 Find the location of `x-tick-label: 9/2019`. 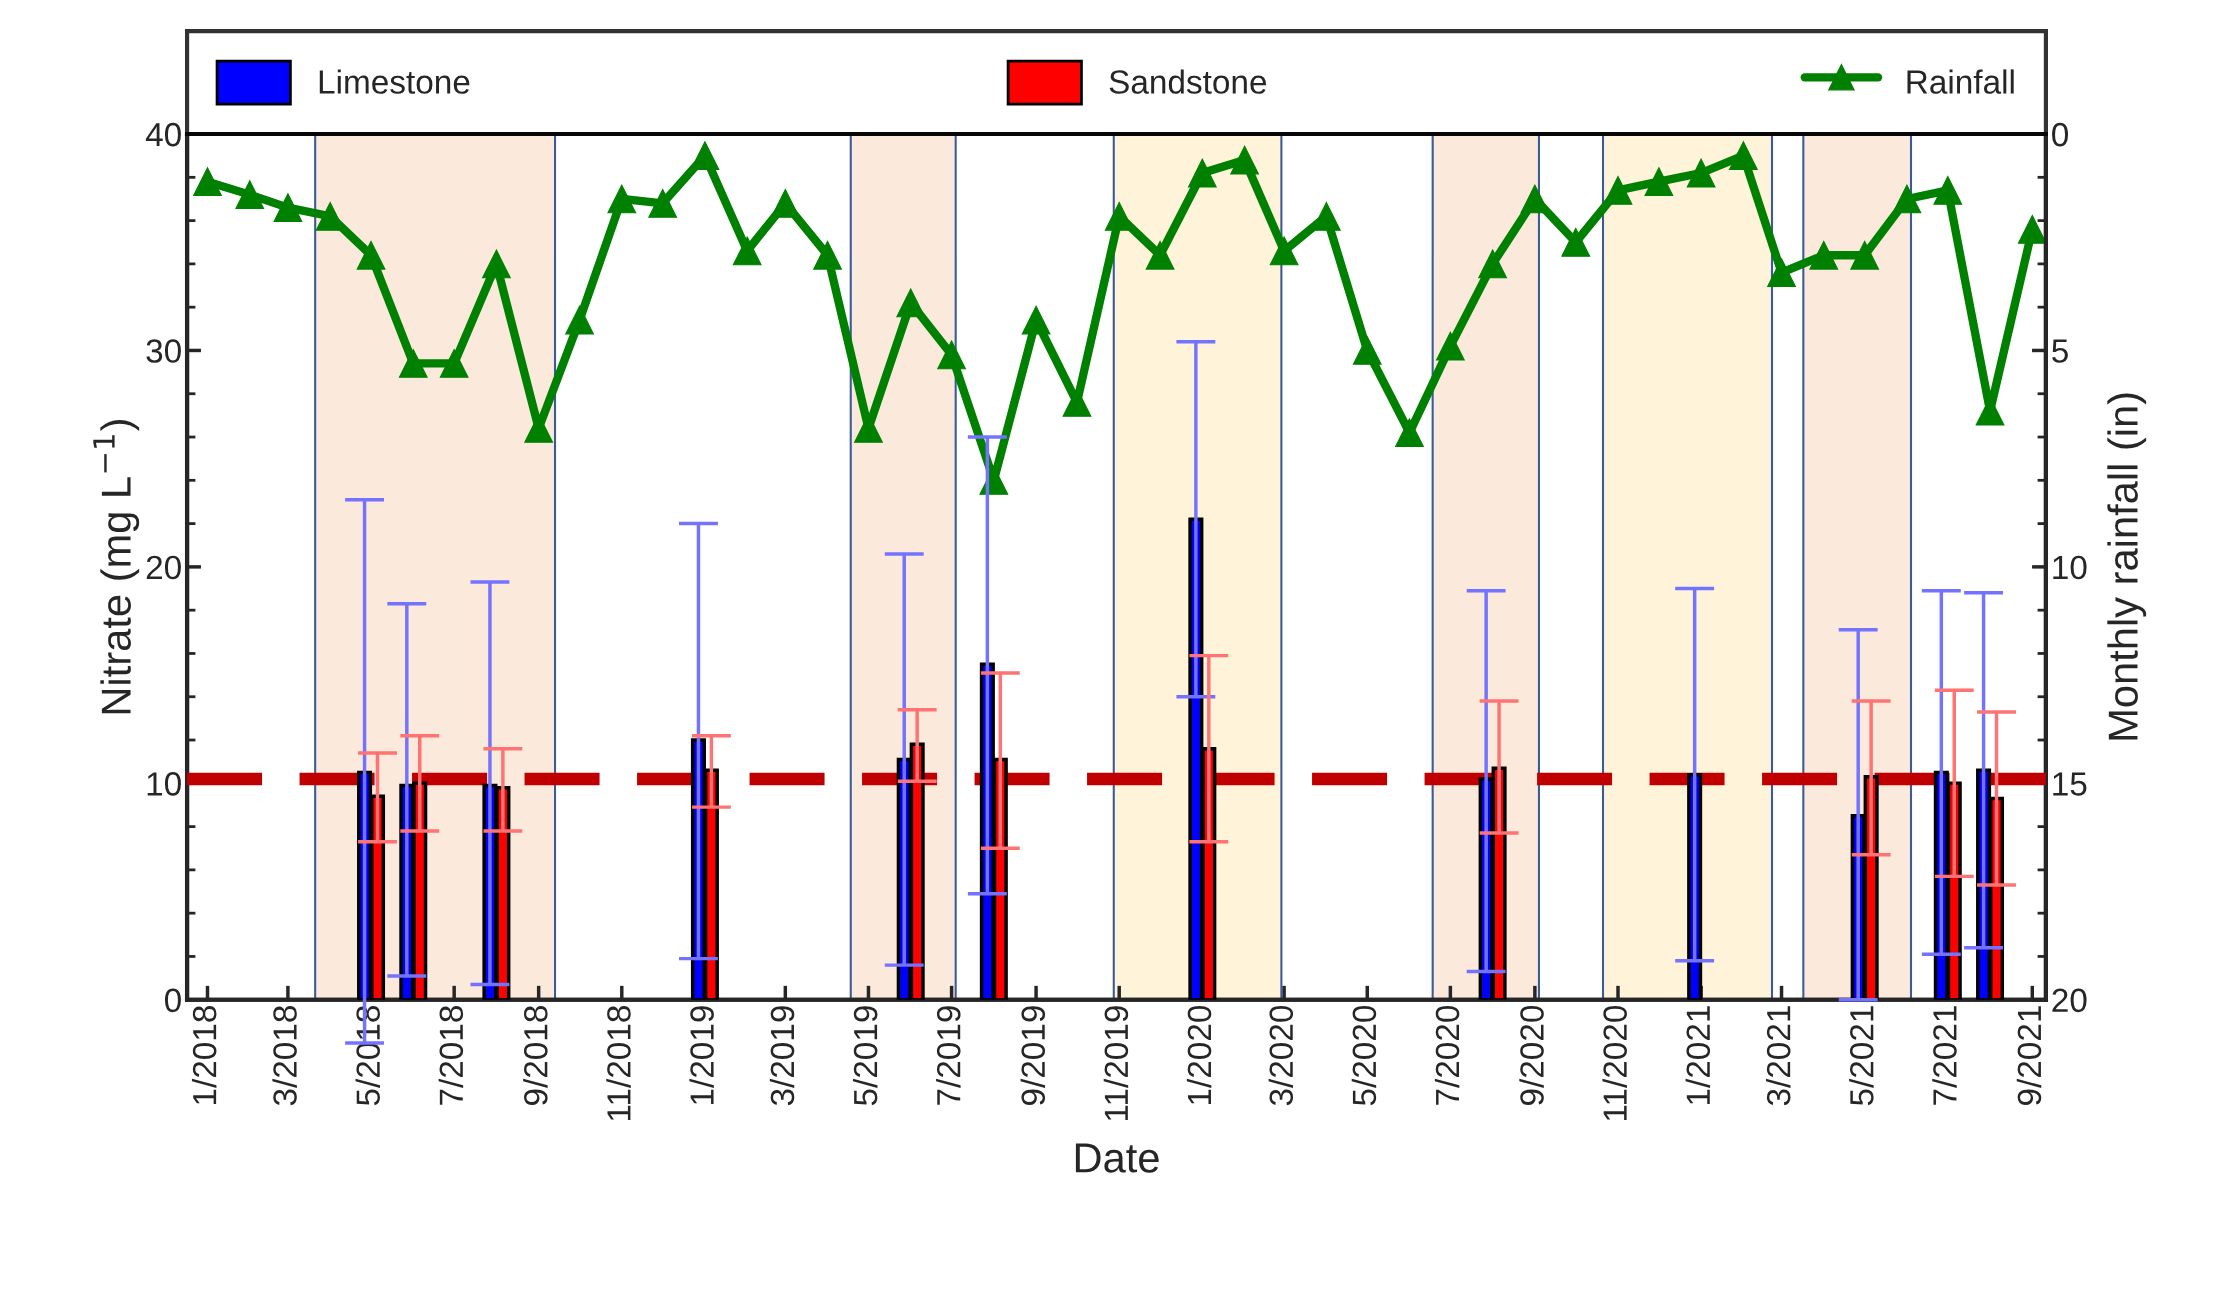

x-tick-label: 9/2019 is located at coordinates (1033, 1055).